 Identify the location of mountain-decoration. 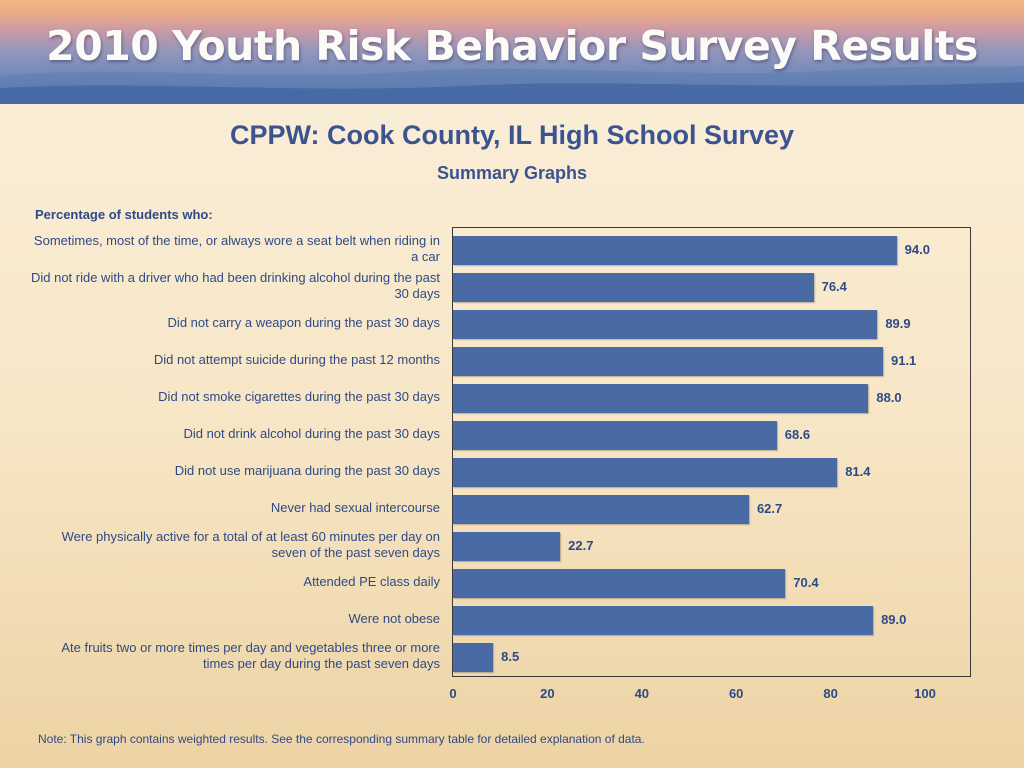
(512, 85).